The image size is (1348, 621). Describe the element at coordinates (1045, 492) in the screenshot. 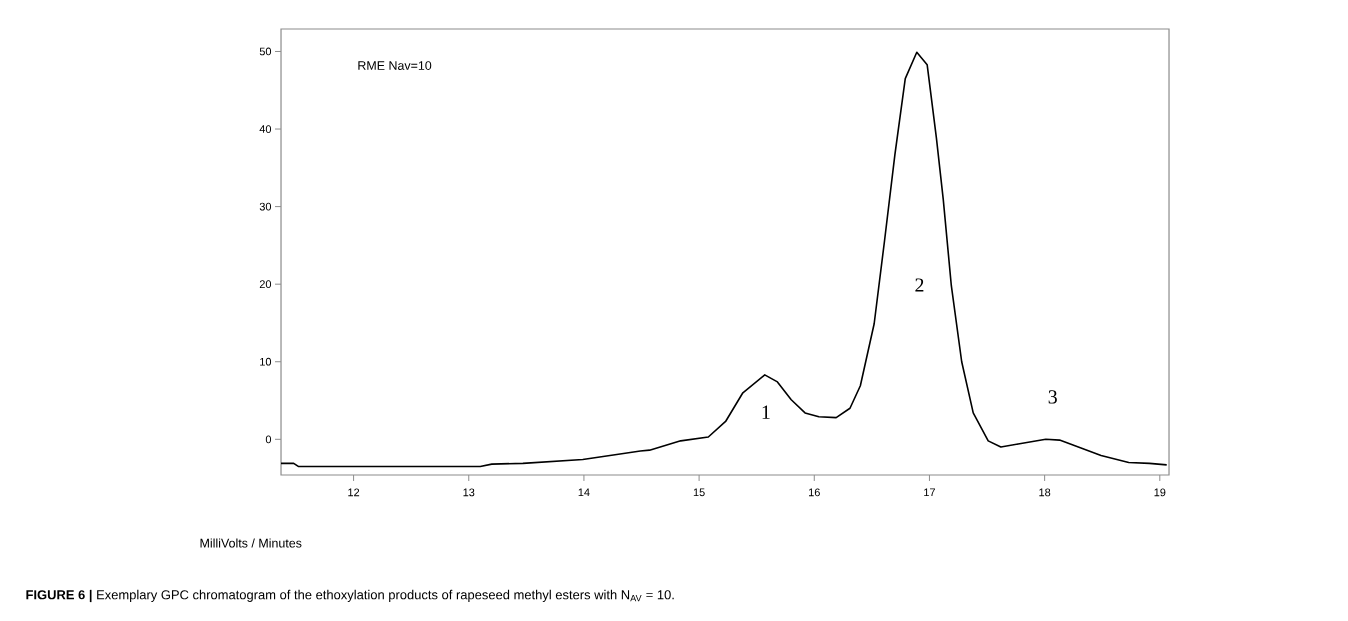

I see `x-tick-label: 18` at that location.